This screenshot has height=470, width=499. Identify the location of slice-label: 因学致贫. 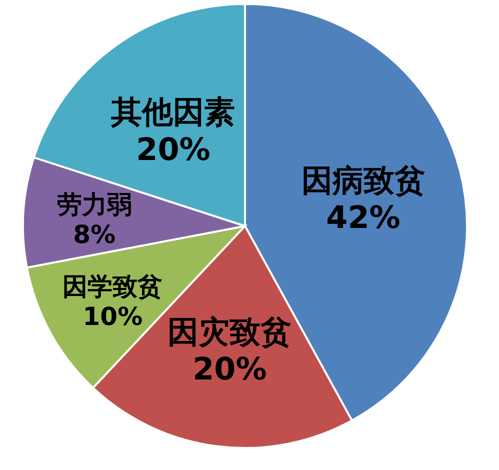
(112, 286).